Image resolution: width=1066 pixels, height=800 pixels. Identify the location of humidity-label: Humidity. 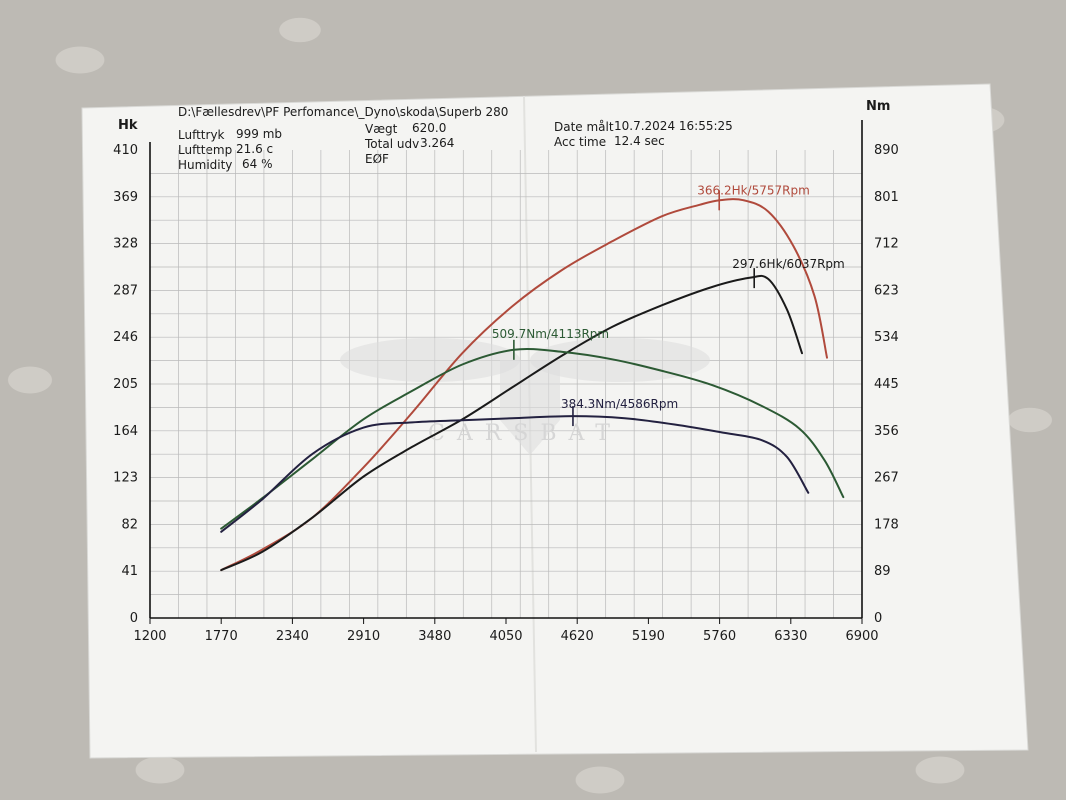
(205, 165).